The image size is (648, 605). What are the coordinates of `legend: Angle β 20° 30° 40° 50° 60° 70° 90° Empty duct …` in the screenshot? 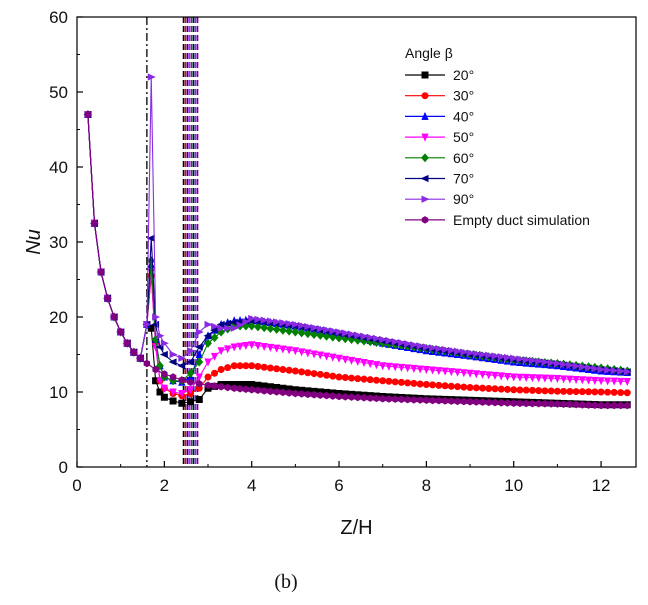 It's located at (497, 136).